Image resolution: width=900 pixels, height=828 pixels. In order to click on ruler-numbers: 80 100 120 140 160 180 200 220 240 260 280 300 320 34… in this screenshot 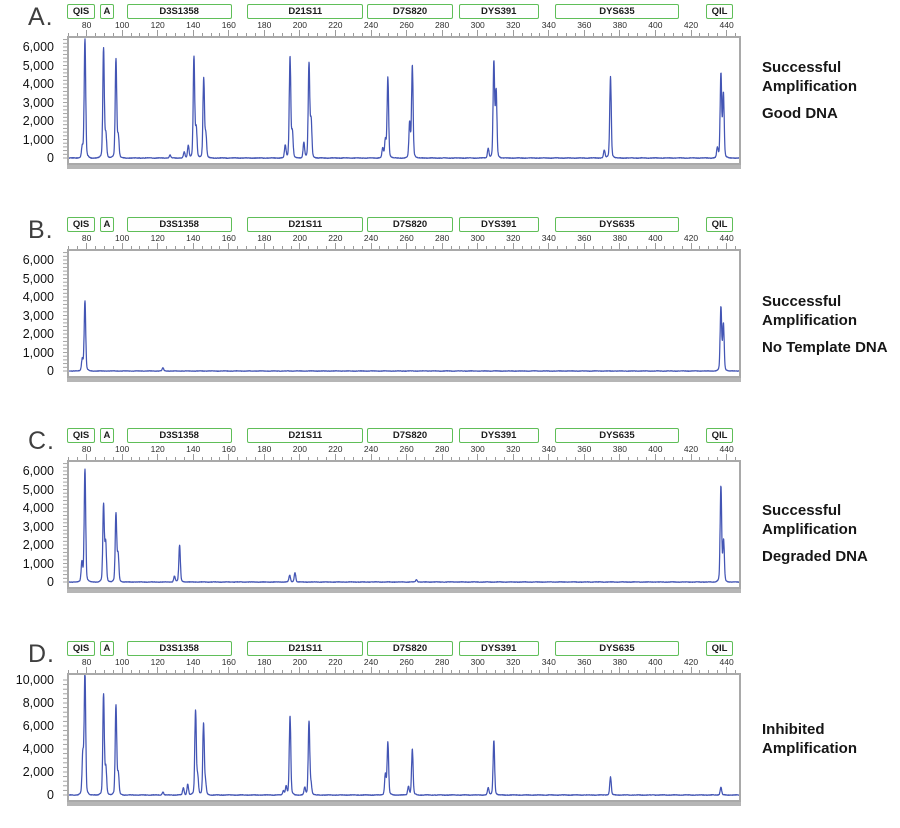, I will do `click(404, 662)`.